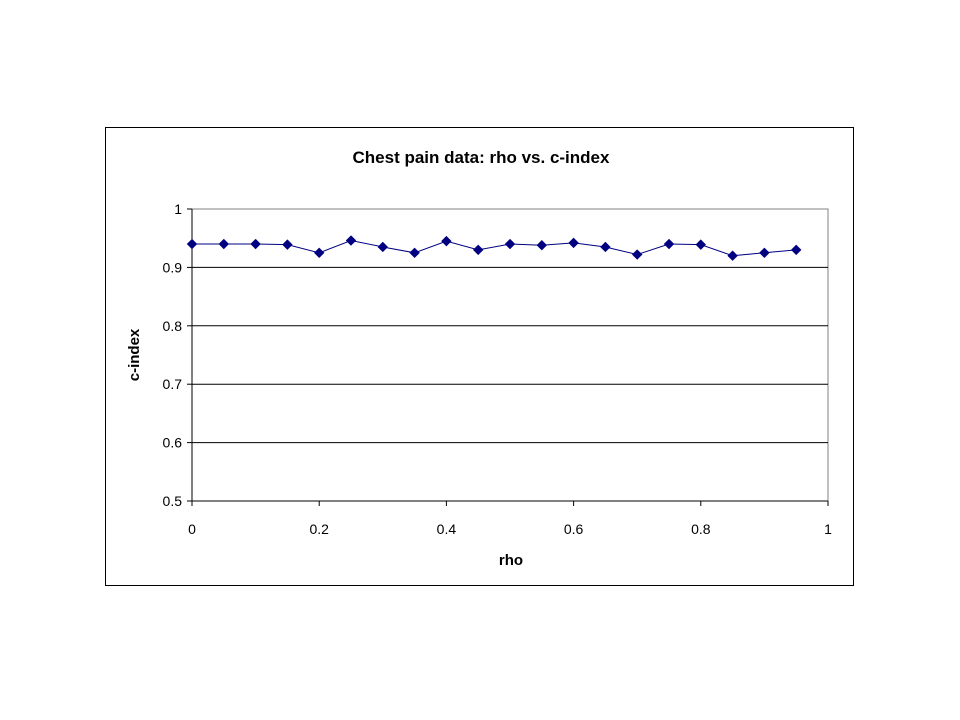 The image size is (960, 720). I want to click on series-points, so click(494, 248).